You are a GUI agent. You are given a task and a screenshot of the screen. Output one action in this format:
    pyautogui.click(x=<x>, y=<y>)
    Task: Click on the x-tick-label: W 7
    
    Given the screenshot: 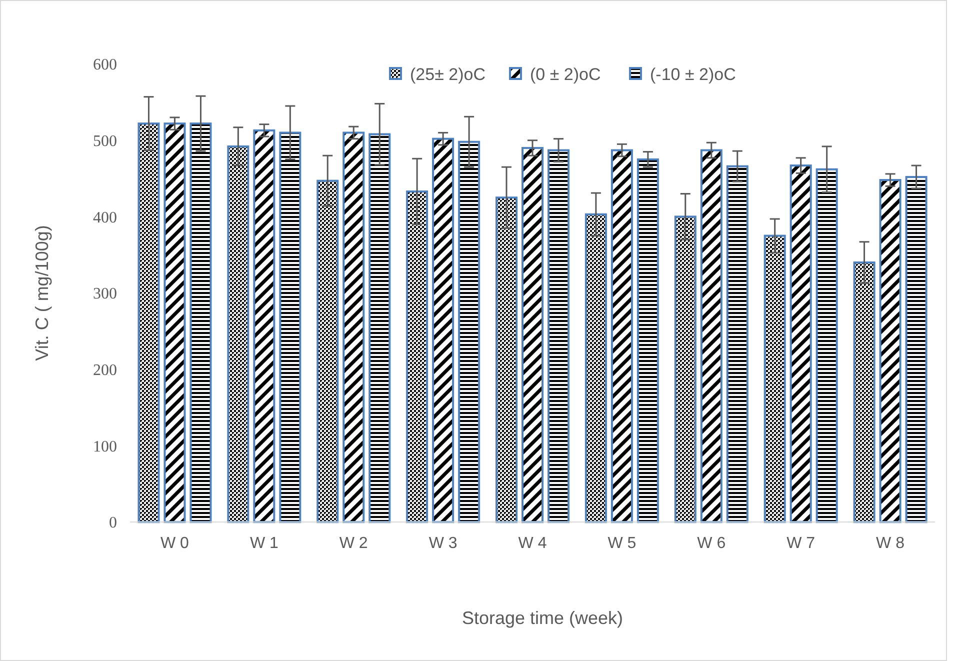 What is the action you would take?
    pyautogui.click(x=801, y=543)
    